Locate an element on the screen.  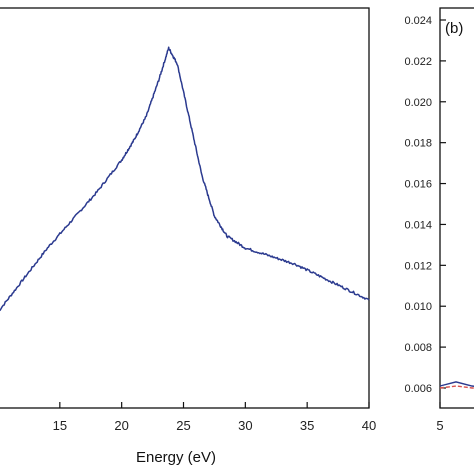
panel-b-y-tick-label: 0.018 is located at coordinates (418, 144).